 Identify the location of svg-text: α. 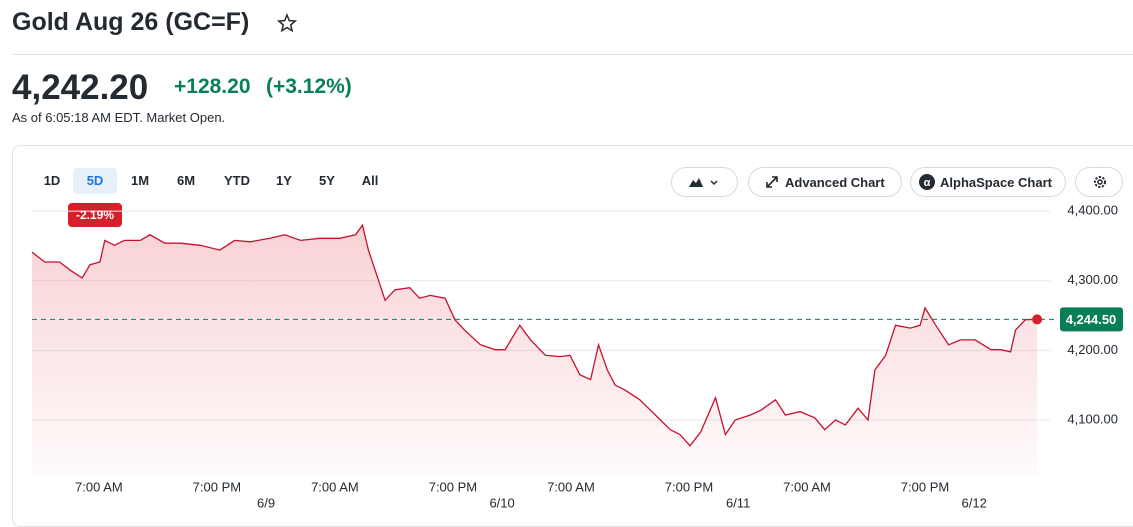
(927, 183).